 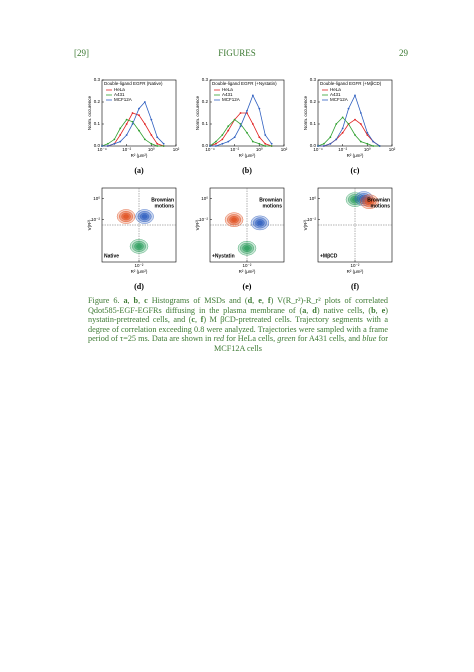 What do you see at coordinates (329, 256) in the screenshot?
I see `condition-label: +MβCD` at bounding box center [329, 256].